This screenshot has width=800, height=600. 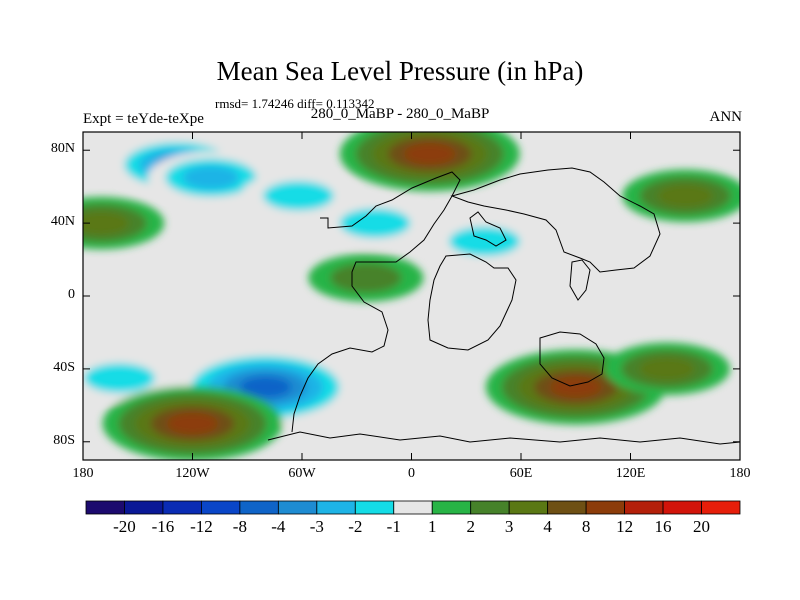 What do you see at coordinates (586, 526) in the screenshot?
I see `colorbar-label: 8` at bounding box center [586, 526].